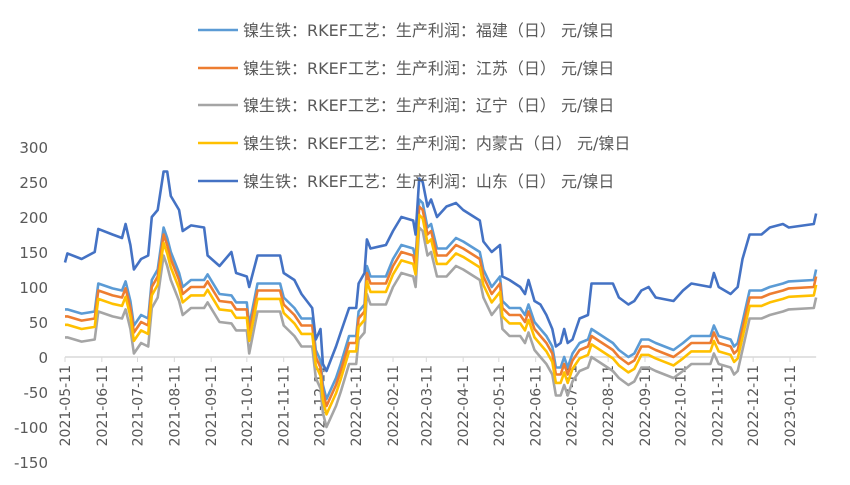 Image resolution: width=850 pixels, height=485 pixels. What do you see at coordinates (357, 405) in the screenshot?
I see `x-tick-label: 2022-01-11` at bounding box center [357, 405].